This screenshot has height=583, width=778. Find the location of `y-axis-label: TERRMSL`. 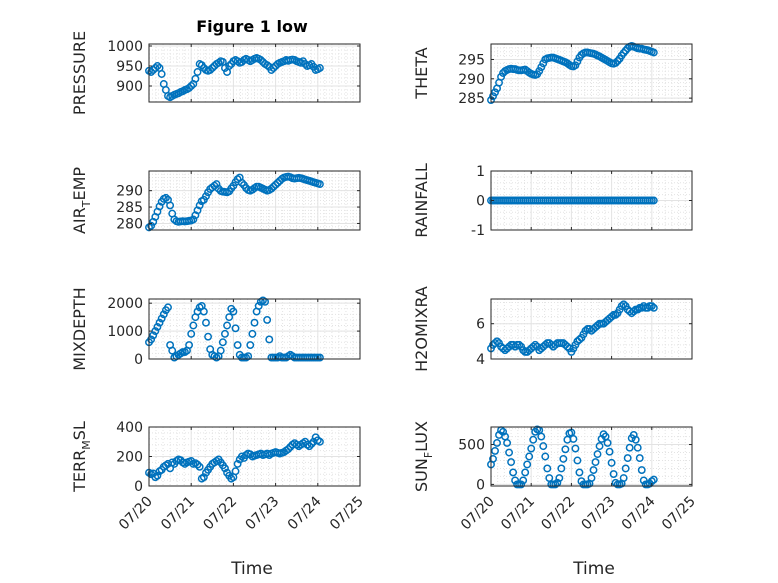

y-axis-label: TERRMSL is located at coordinates (81, 457).